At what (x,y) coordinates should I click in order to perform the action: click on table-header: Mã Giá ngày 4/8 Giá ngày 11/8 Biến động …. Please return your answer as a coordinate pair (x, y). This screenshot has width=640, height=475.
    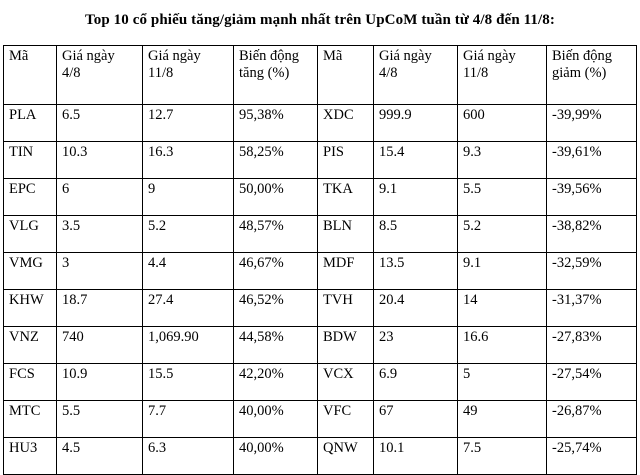
    Looking at the image, I should click on (320, 75).